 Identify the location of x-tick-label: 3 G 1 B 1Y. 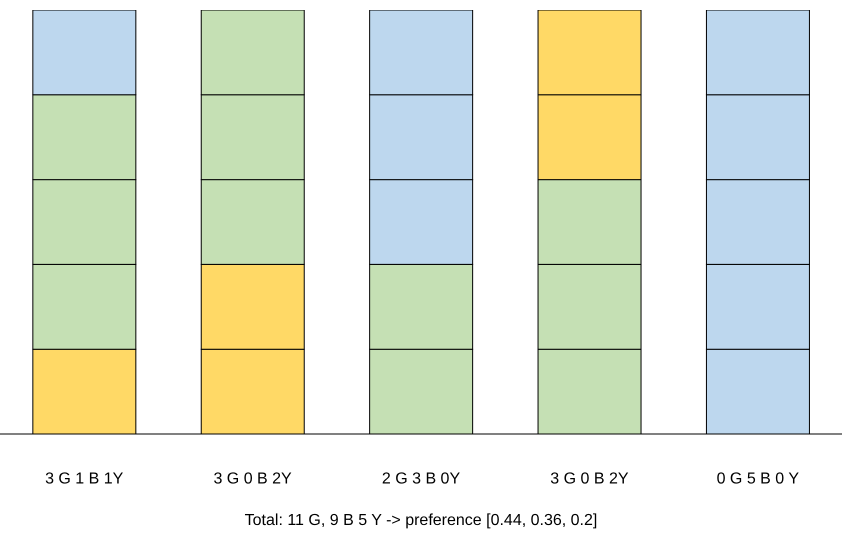
(84, 479).